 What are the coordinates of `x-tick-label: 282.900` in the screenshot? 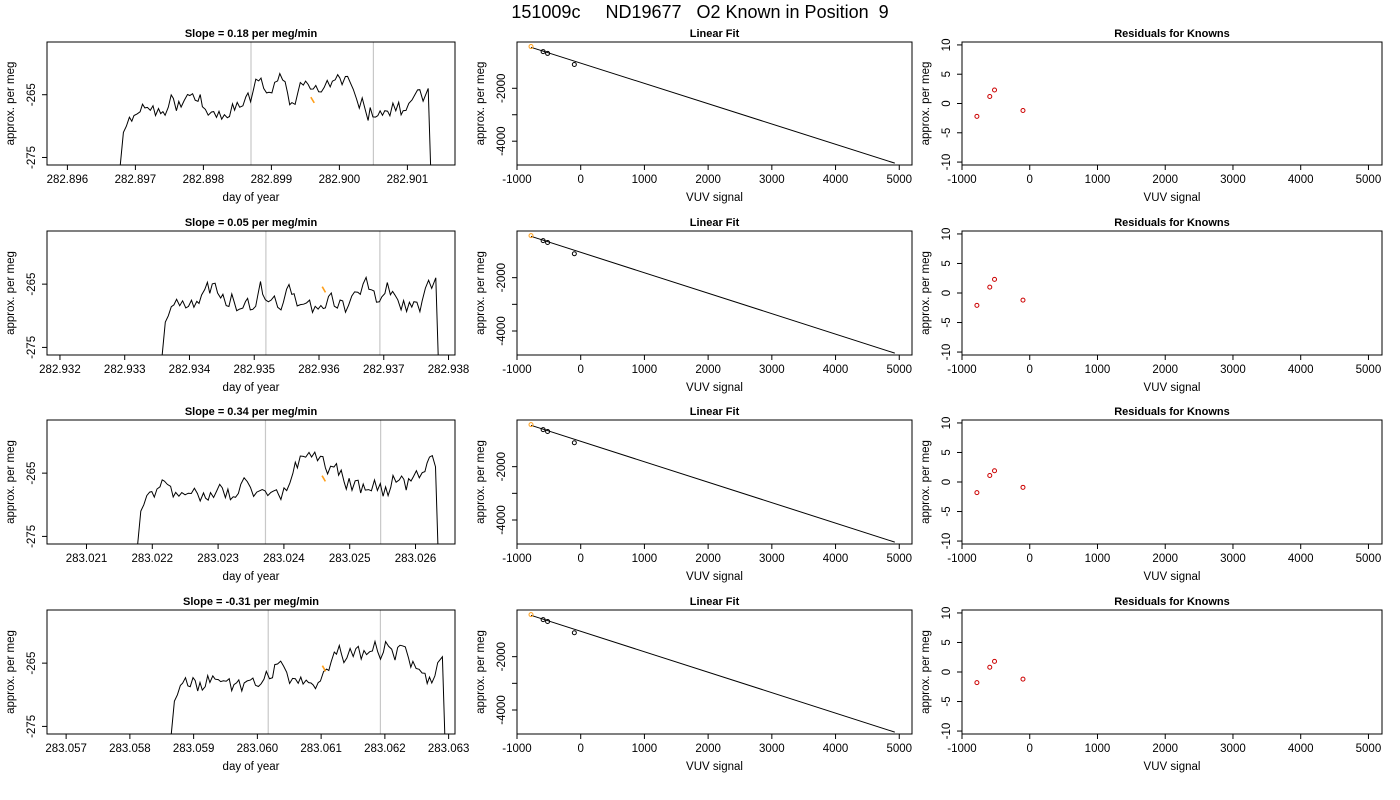 It's located at (340, 180).